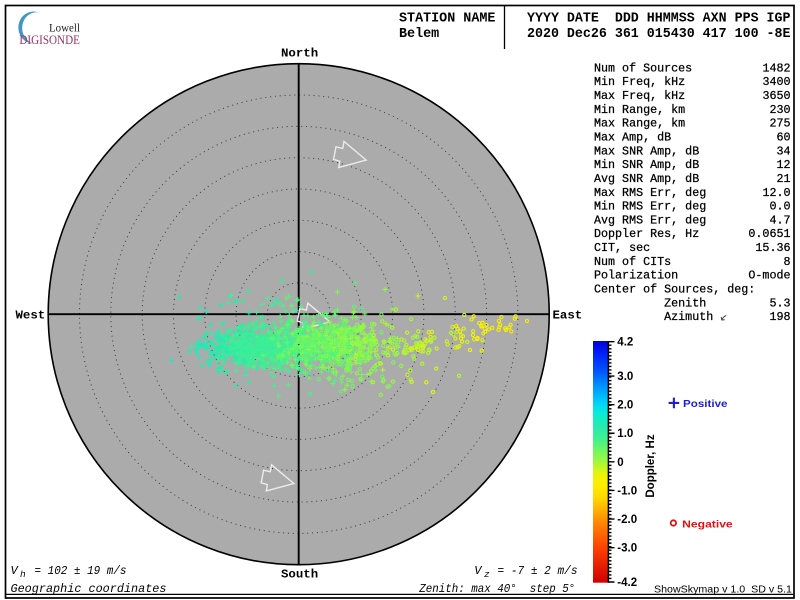 The width and height of the screenshot is (800, 600). Describe the element at coordinates (639, 96) in the screenshot. I see `svg-text: Max Freq, kHz` at that location.